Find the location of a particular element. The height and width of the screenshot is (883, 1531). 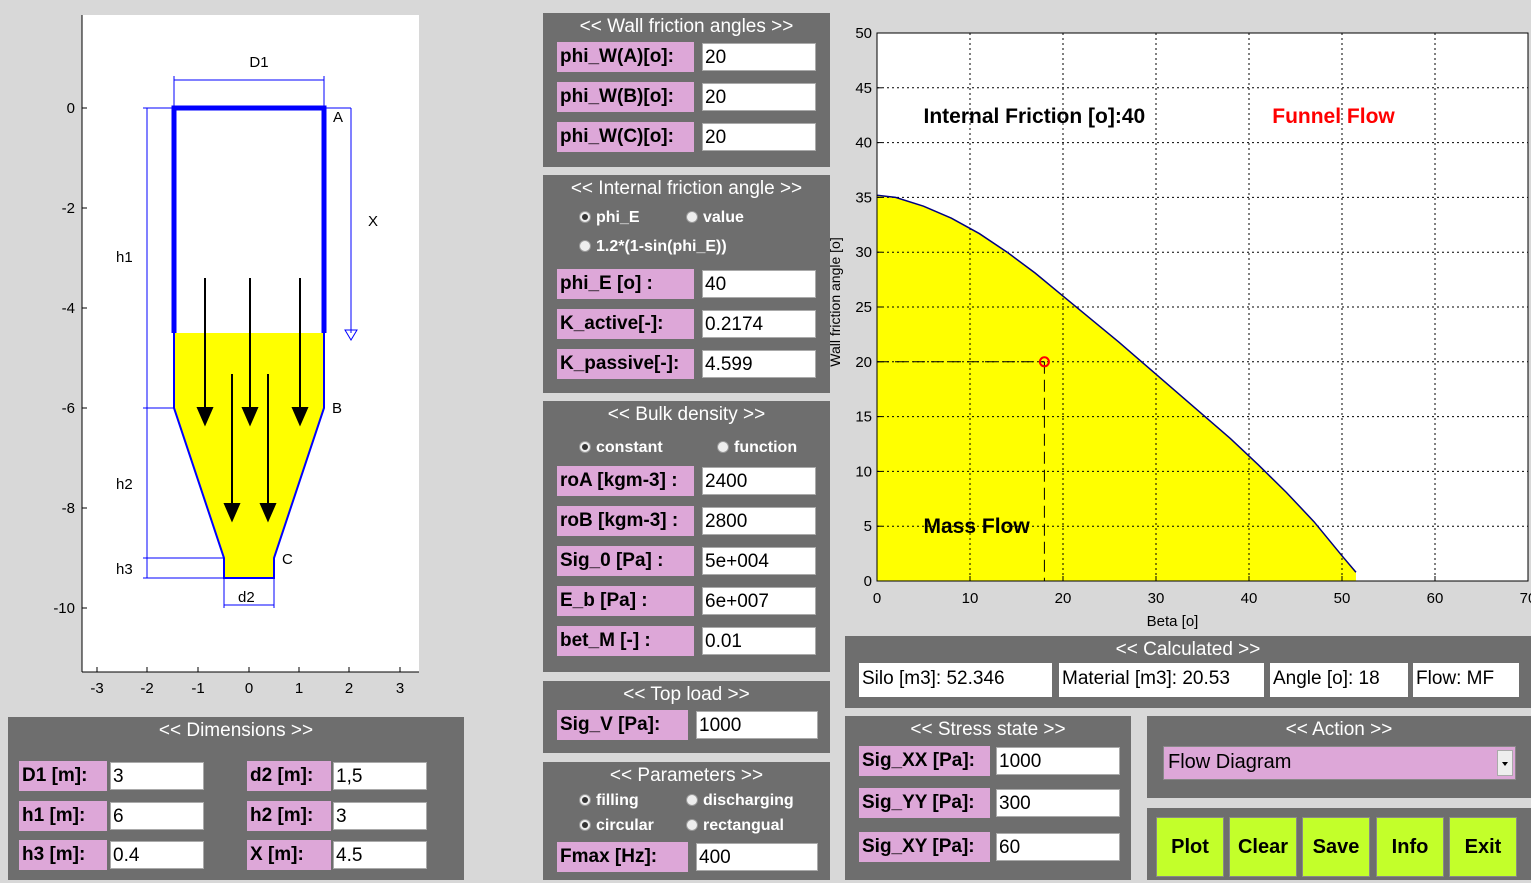

sig-xy-input: 60 is located at coordinates (1058, 847).